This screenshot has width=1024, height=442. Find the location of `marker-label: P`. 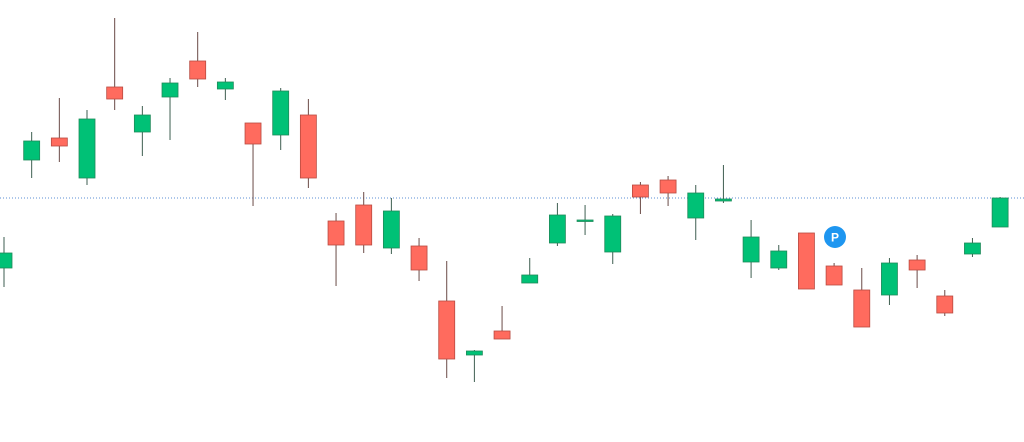

marker-label: P is located at coordinates (835, 238).